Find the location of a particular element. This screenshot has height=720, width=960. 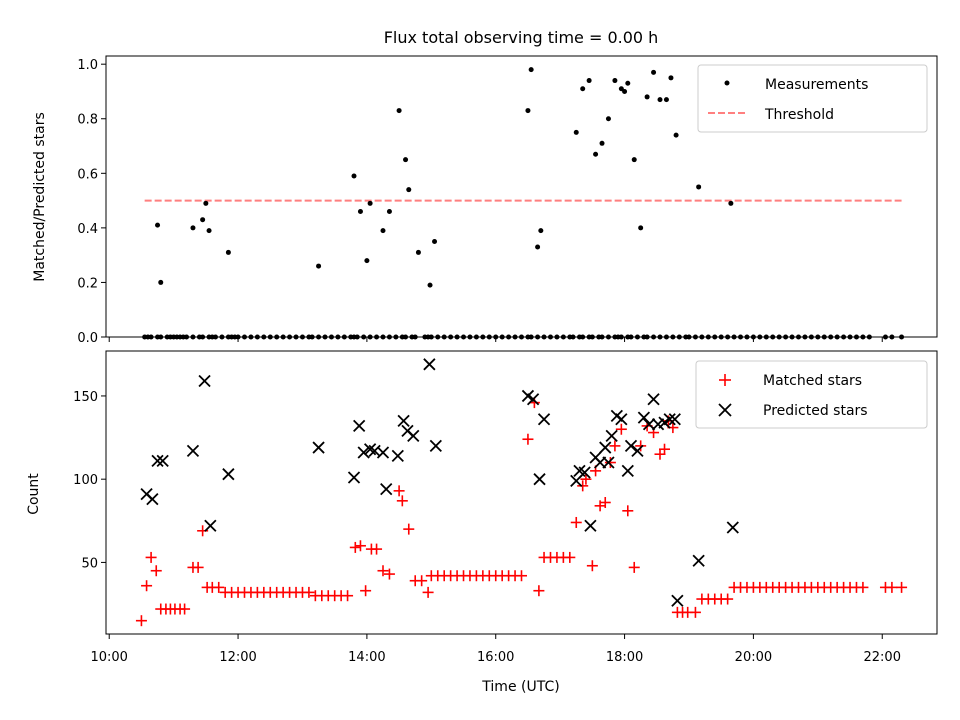

legend-threshold-label: Threshold is located at coordinates (799, 115).